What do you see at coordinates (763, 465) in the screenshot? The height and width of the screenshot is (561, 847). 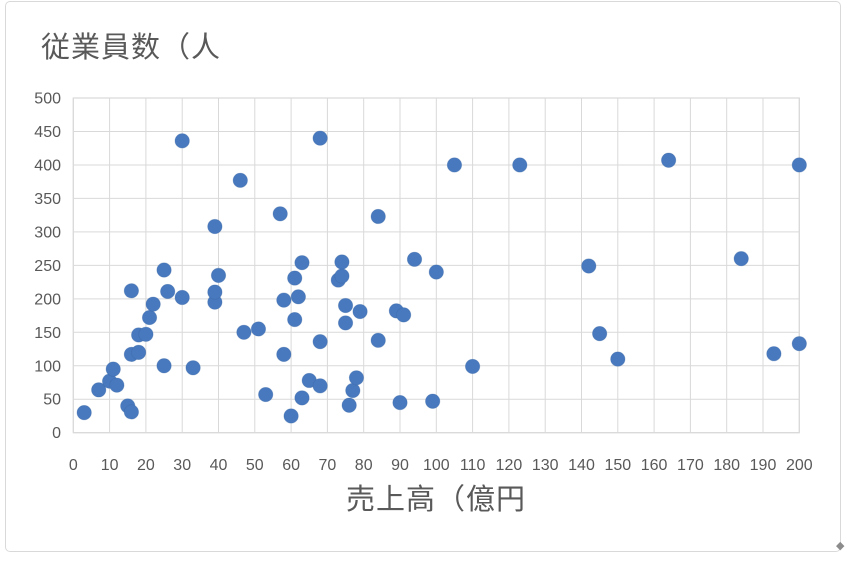 I see `x-tick-label: 190` at bounding box center [763, 465].